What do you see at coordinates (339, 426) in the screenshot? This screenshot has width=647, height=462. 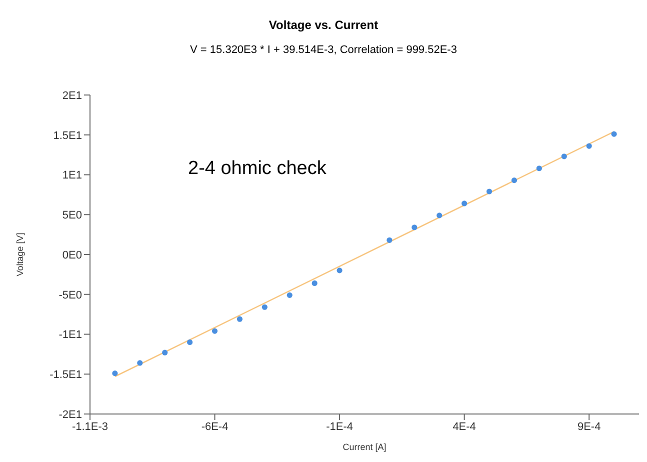 I see `x-tick-label: -1E-4` at bounding box center [339, 426].